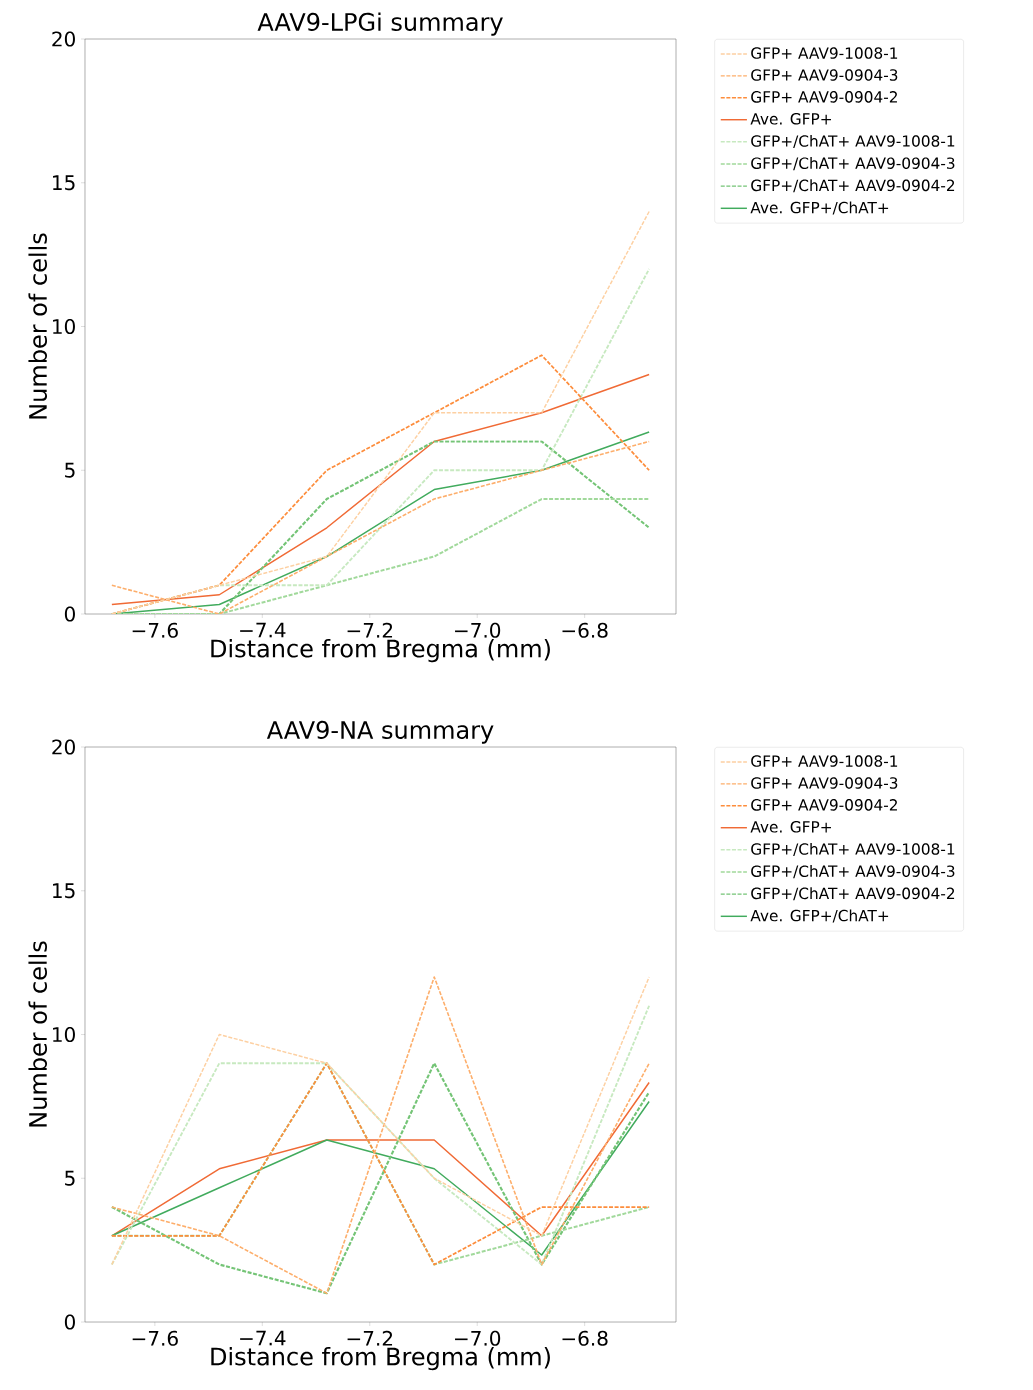 Image resolution: width=1033 pixels, height=1390 pixels. Describe the element at coordinates (380, 24) in the screenshot. I see `chart-title: AAV9-LPGi summary` at that location.